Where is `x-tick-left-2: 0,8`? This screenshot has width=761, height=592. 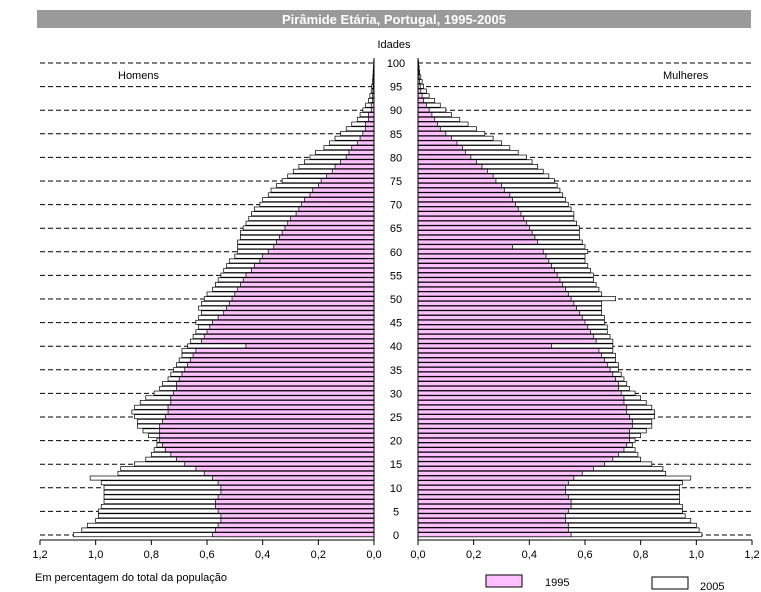
x-tick-left-2: 0,8 is located at coordinates (151, 555).